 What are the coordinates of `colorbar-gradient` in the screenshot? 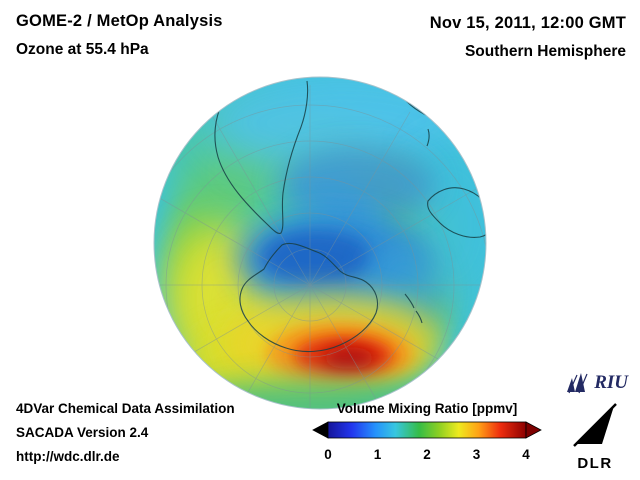 It's located at (427, 430).